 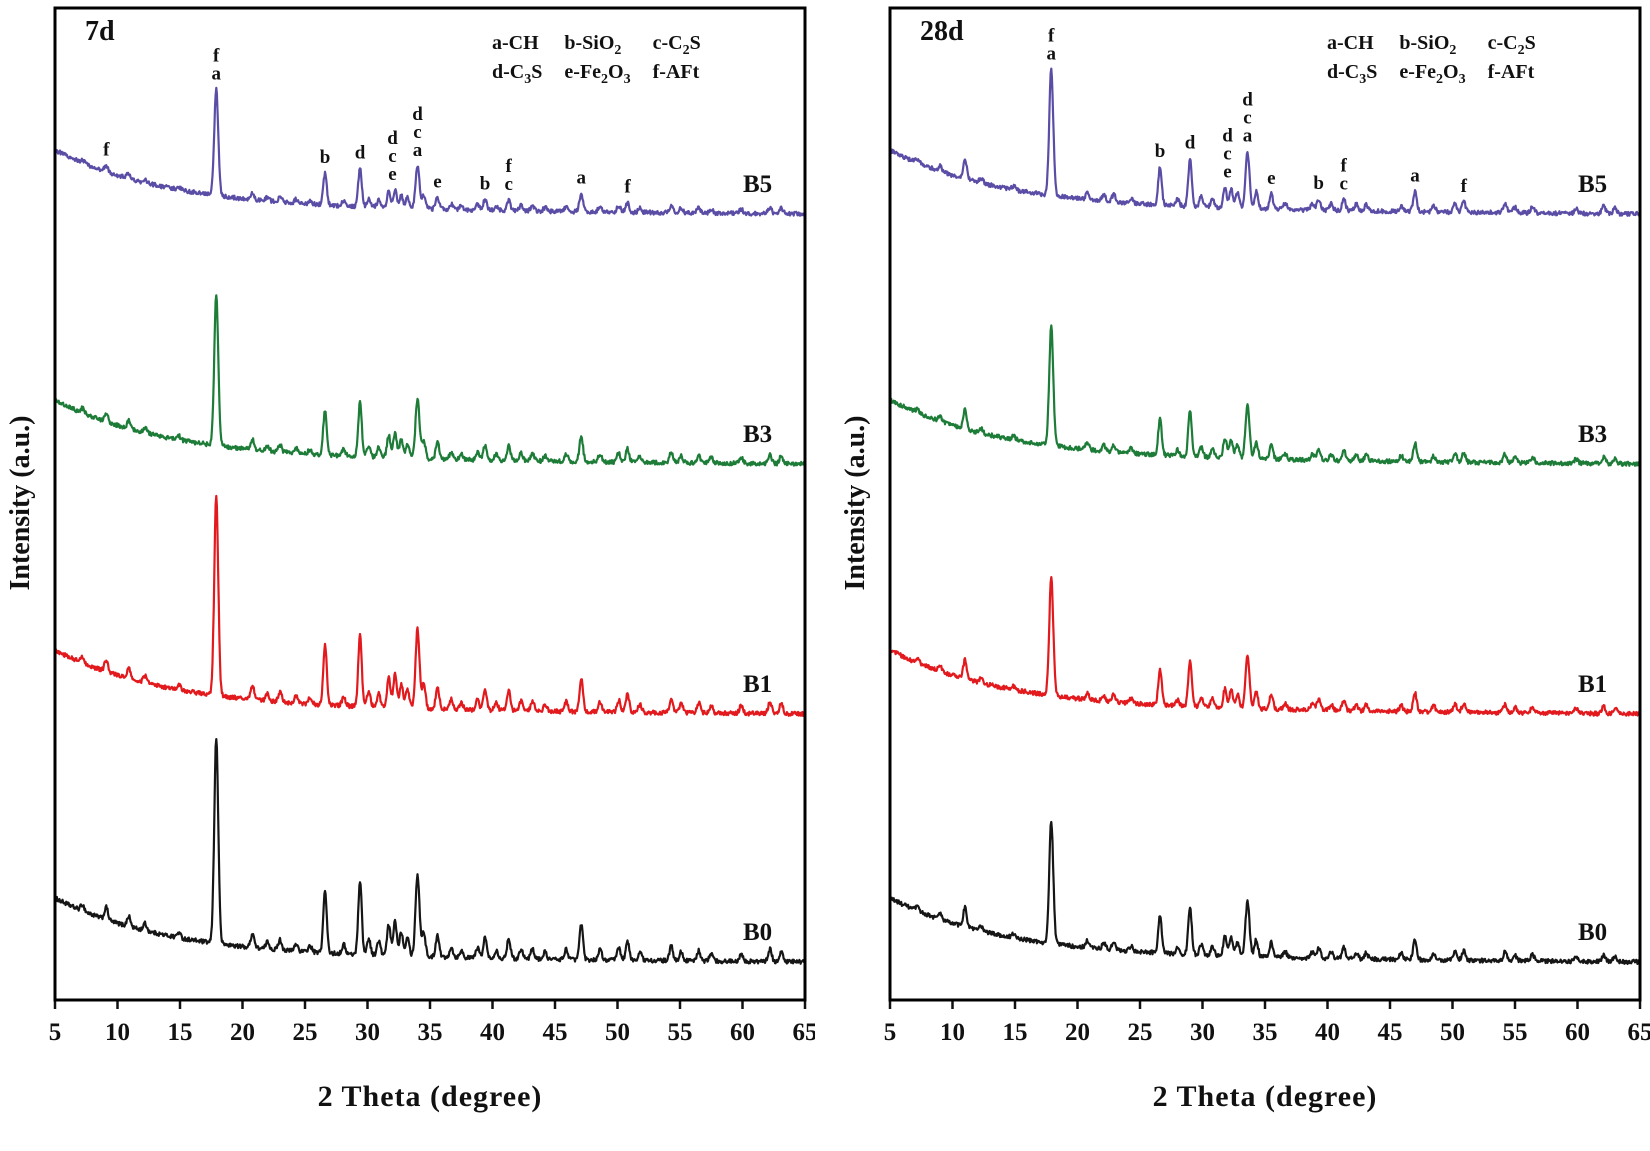 What do you see at coordinates (1431, 60) in the screenshot?
I see `phase-legend: a-CH b-SiO2 c-C2S d-C3S e-Fe2O3 f-AFt` at bounding box center [1431, 60].